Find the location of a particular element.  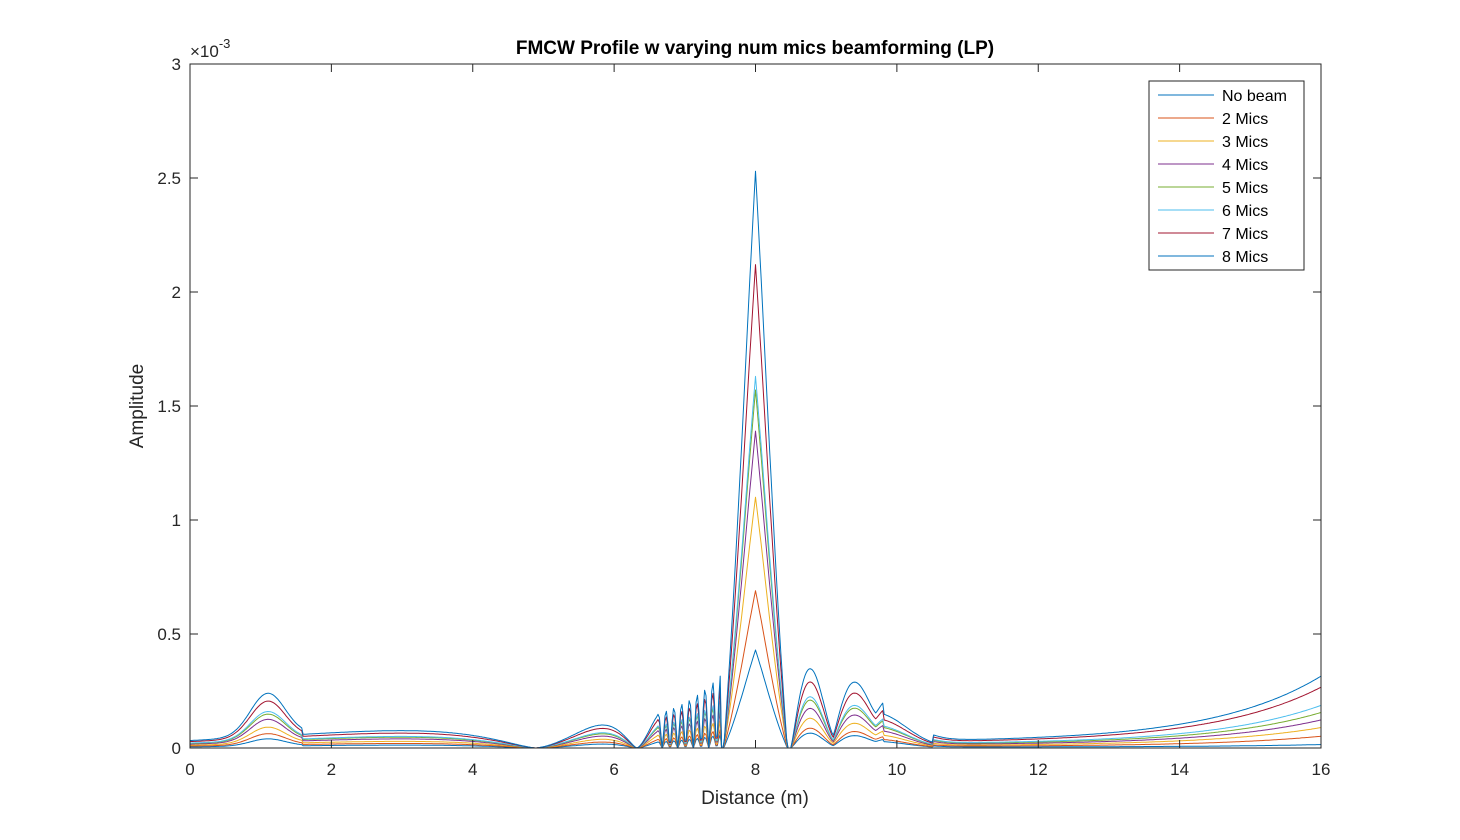

y-tick-label-5: 2.5 is located at coordinates (169, 178).